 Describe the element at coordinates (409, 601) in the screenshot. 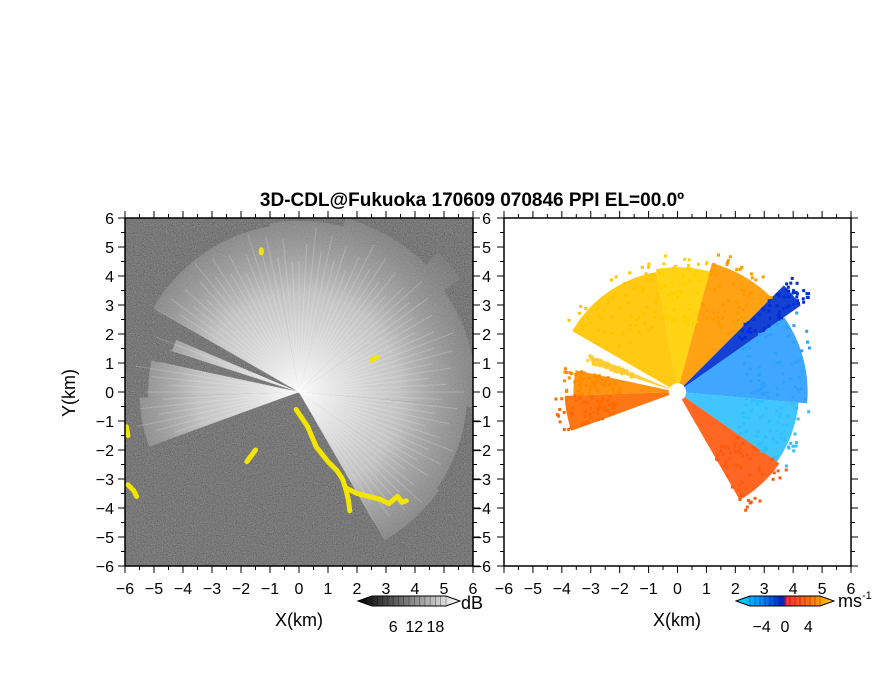

I see `left-colorbar-ticks` at that location.